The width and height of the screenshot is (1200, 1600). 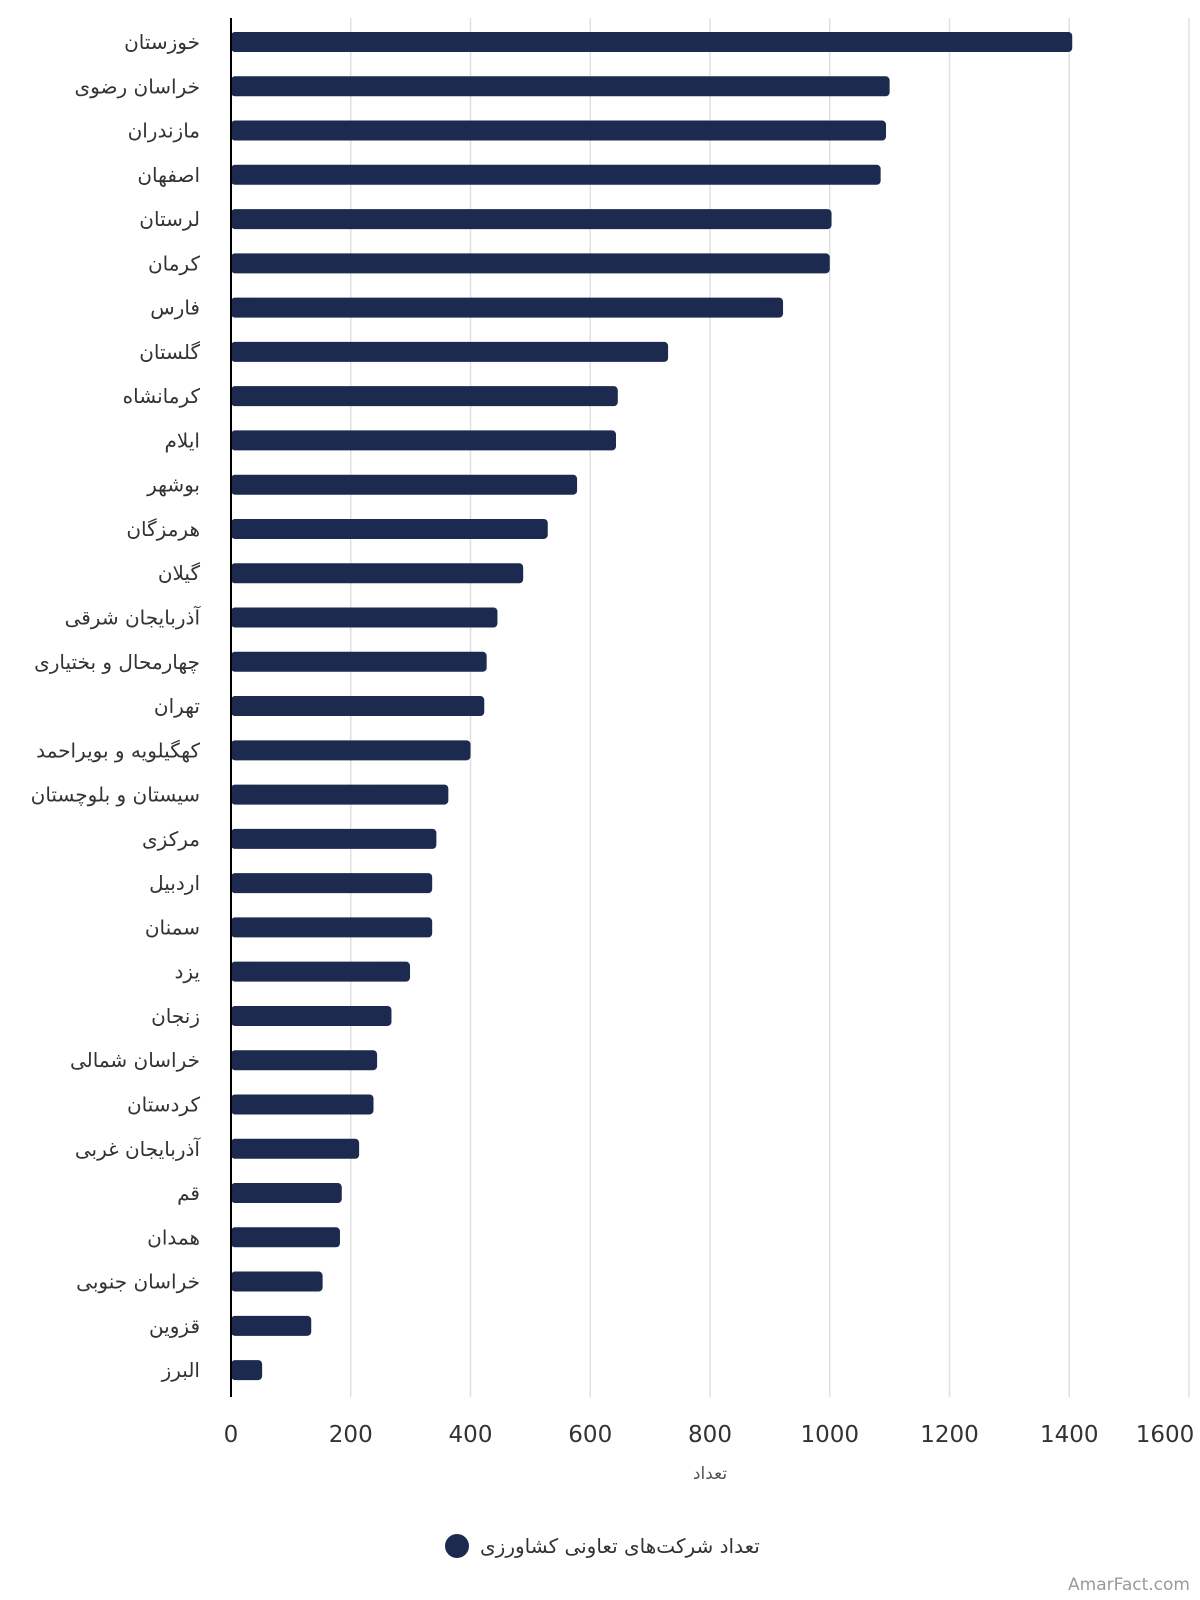 I want to click on category-label: خراسان رضوی, so click(x=137, y=86).